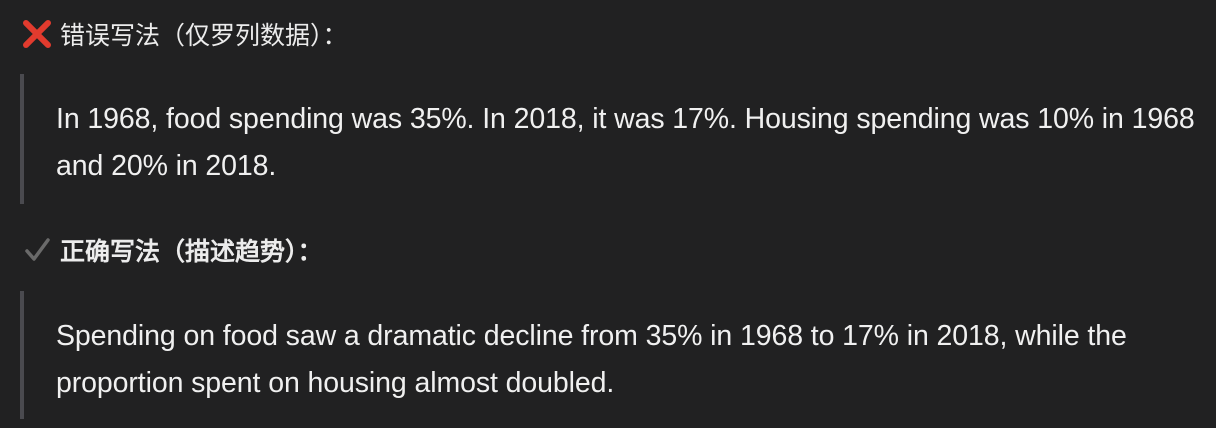  I want to click on right-section-heading: 正确写法（描述趋势）：, so click(171, 250).